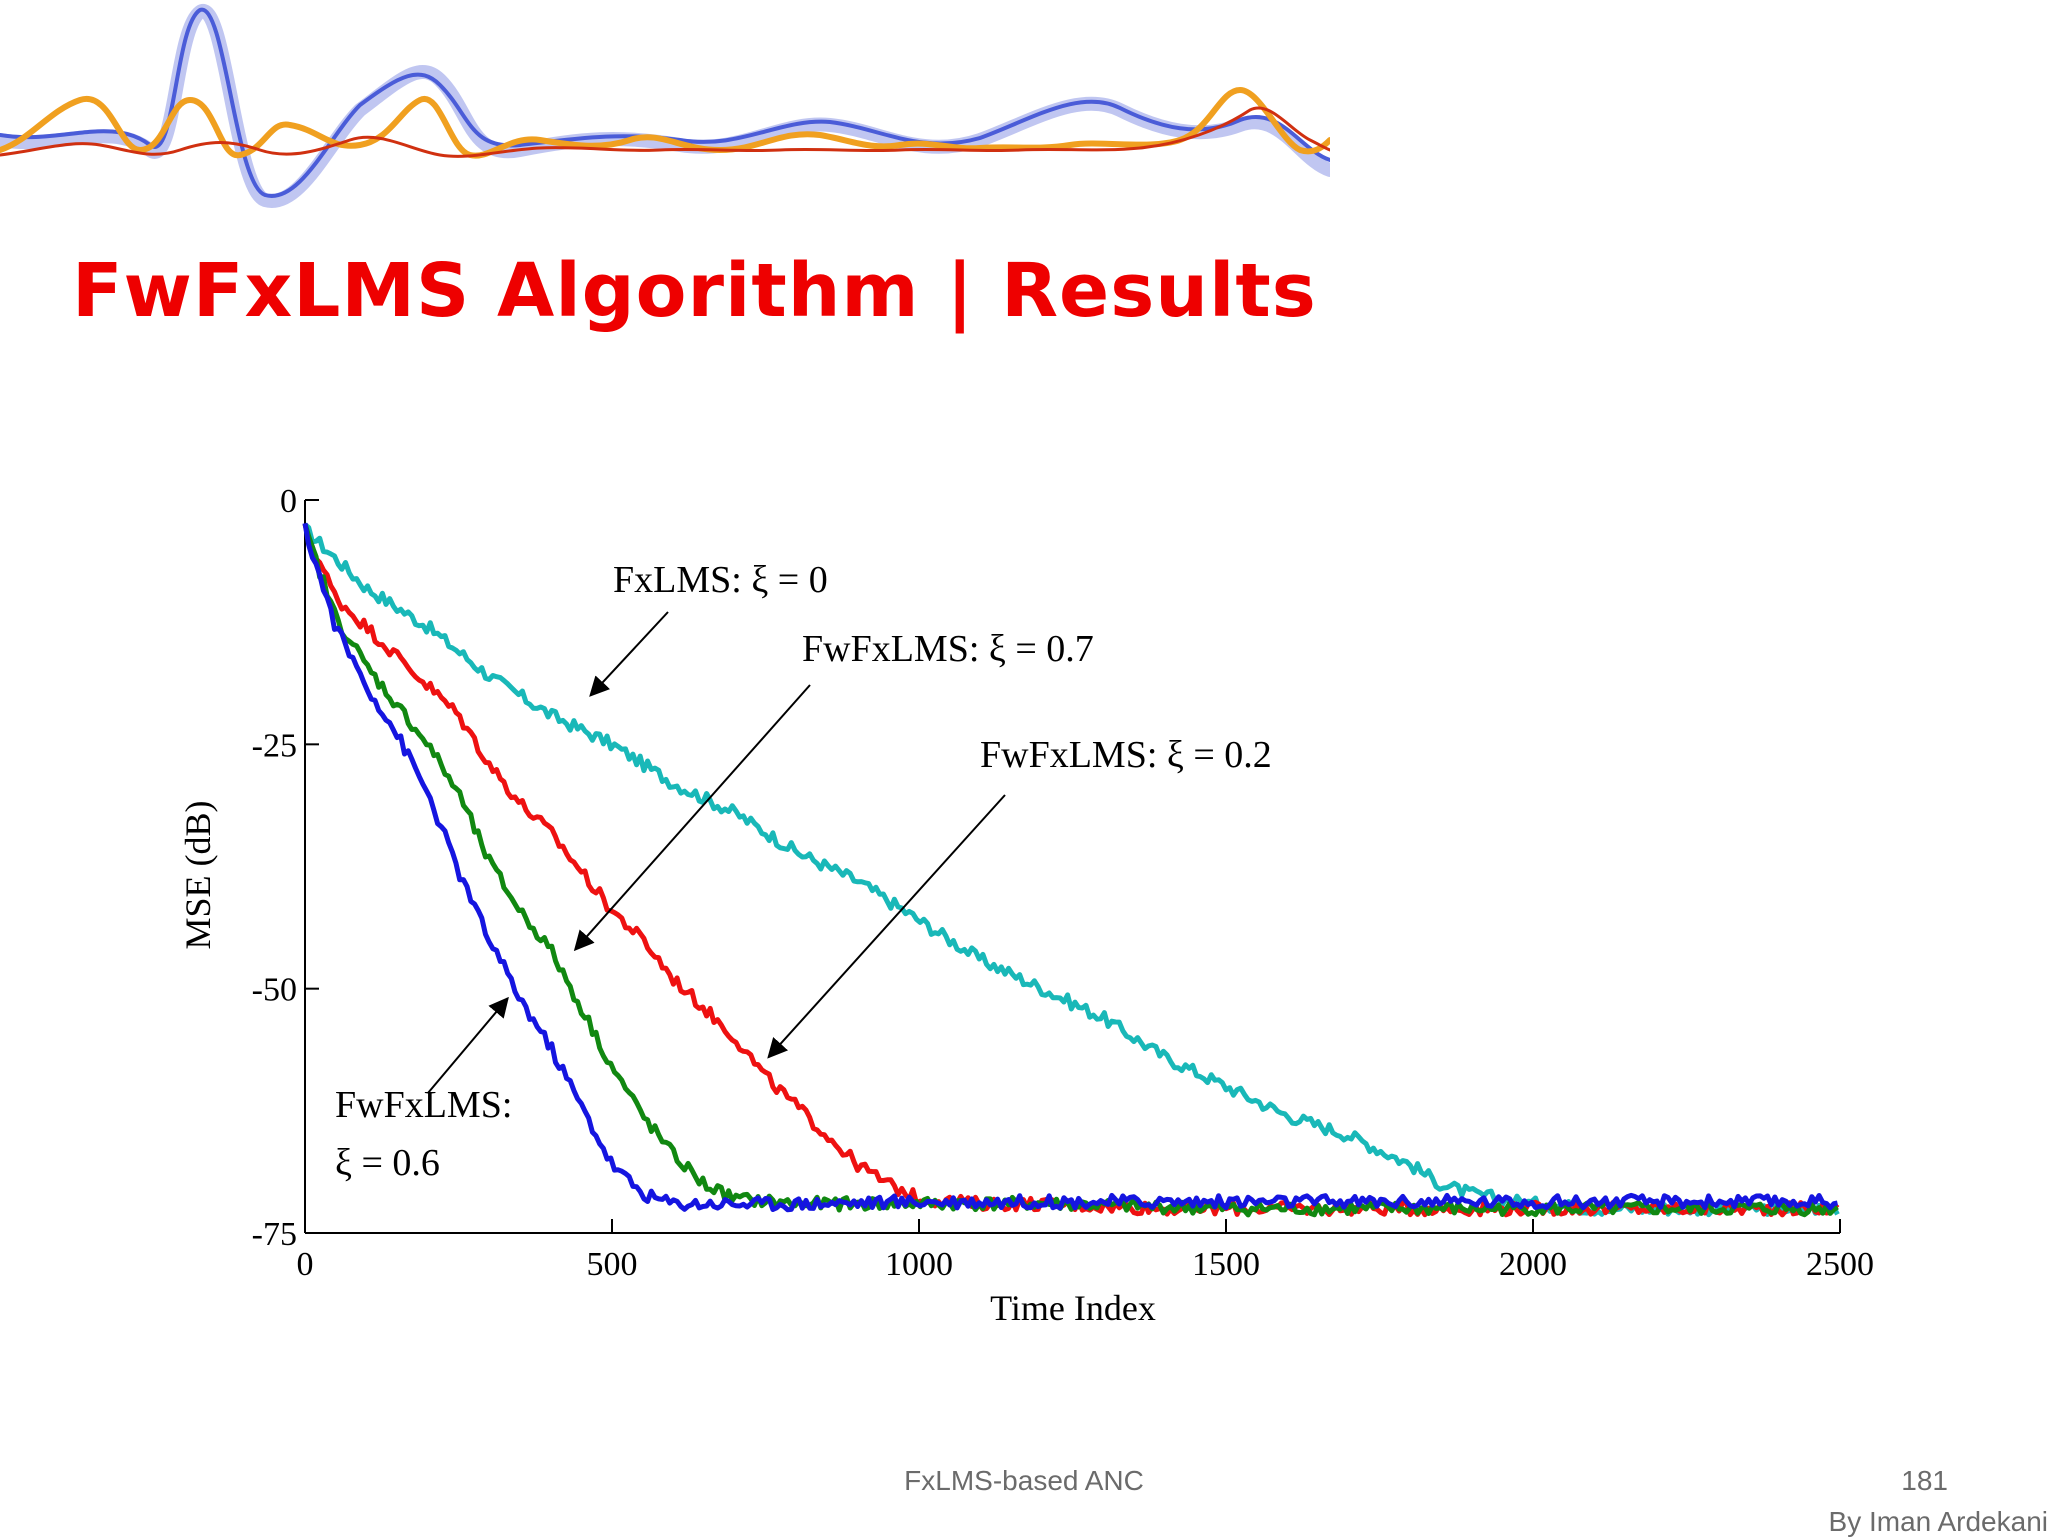 This screenshot has height=1538, width=2048. I want to click on banner-orange-wave, so click(665, 122).